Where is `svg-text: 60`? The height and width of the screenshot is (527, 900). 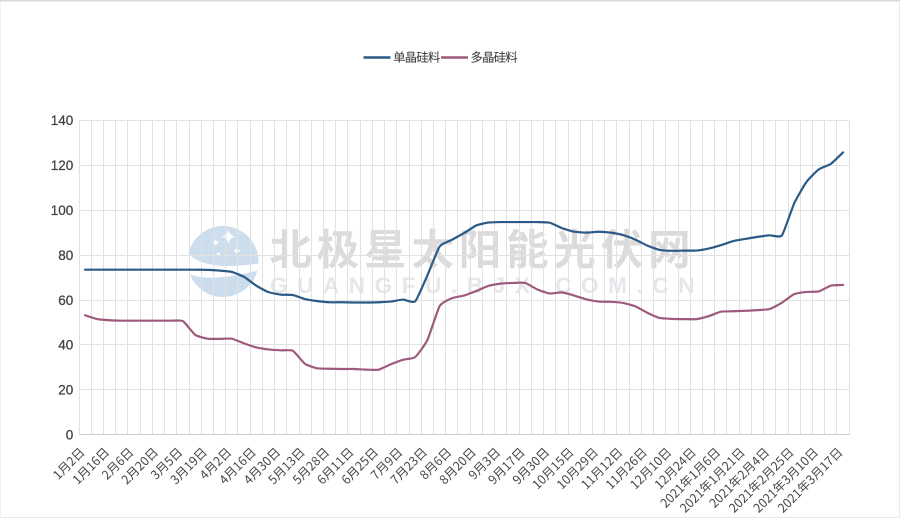
svg-text: 60 is located at coordinates (65, 300).